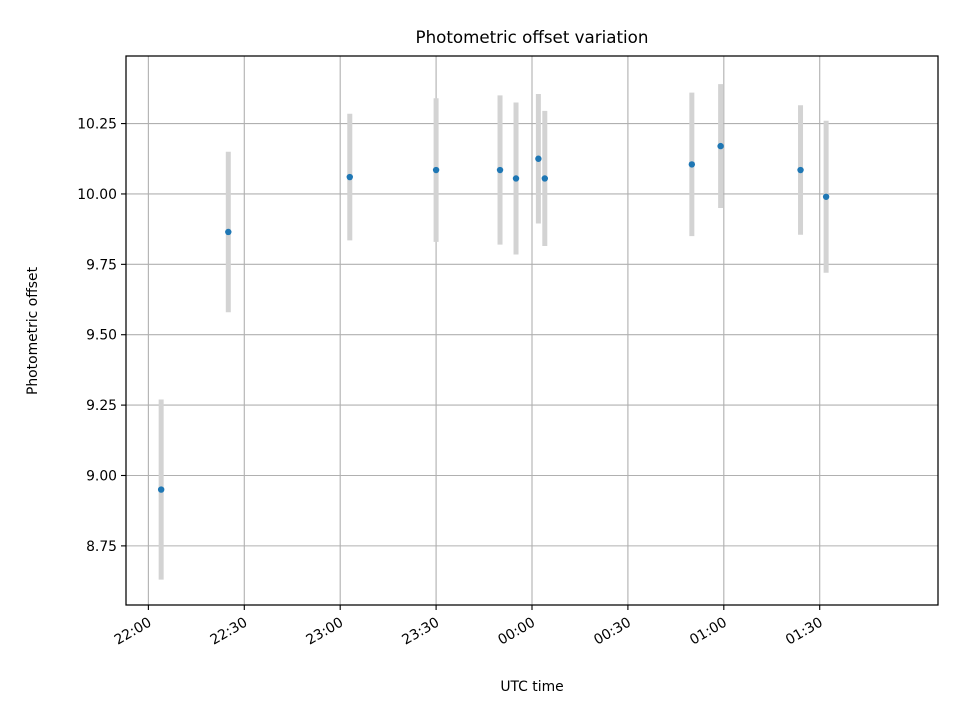 The image size is (960, 720). What do you see at coordinates (33, 330) in the screenshot?
I see `y-axis-label: Photometric offset` at bounding box center [33, 330].